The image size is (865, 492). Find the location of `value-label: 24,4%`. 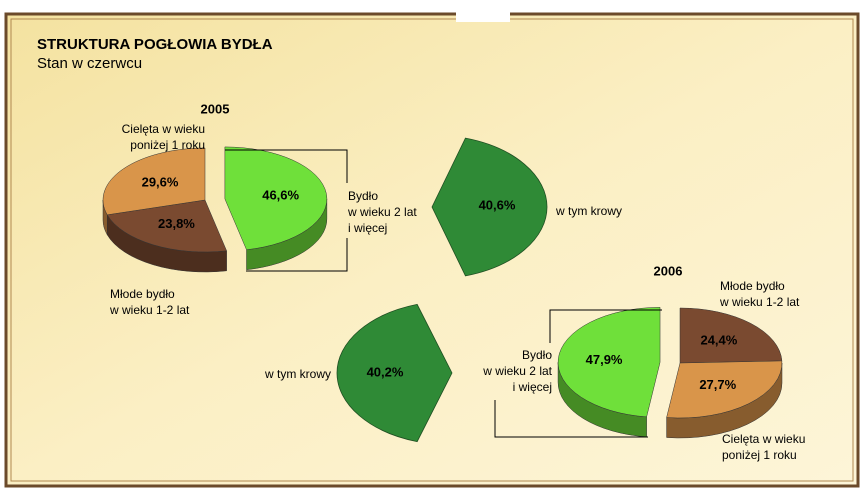

value-label: 24,4% is located at coordinates (718, 340).